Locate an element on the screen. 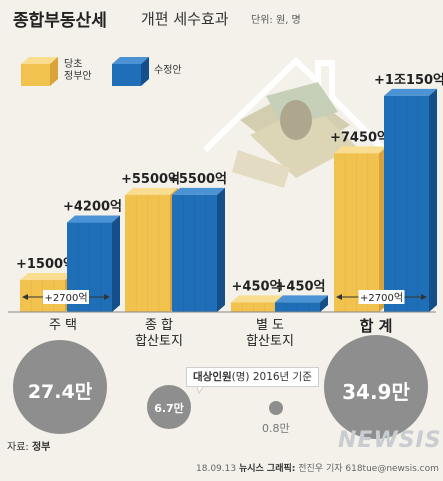  diff-arrow-0: +2700억 is located at coordinates (66, 297).